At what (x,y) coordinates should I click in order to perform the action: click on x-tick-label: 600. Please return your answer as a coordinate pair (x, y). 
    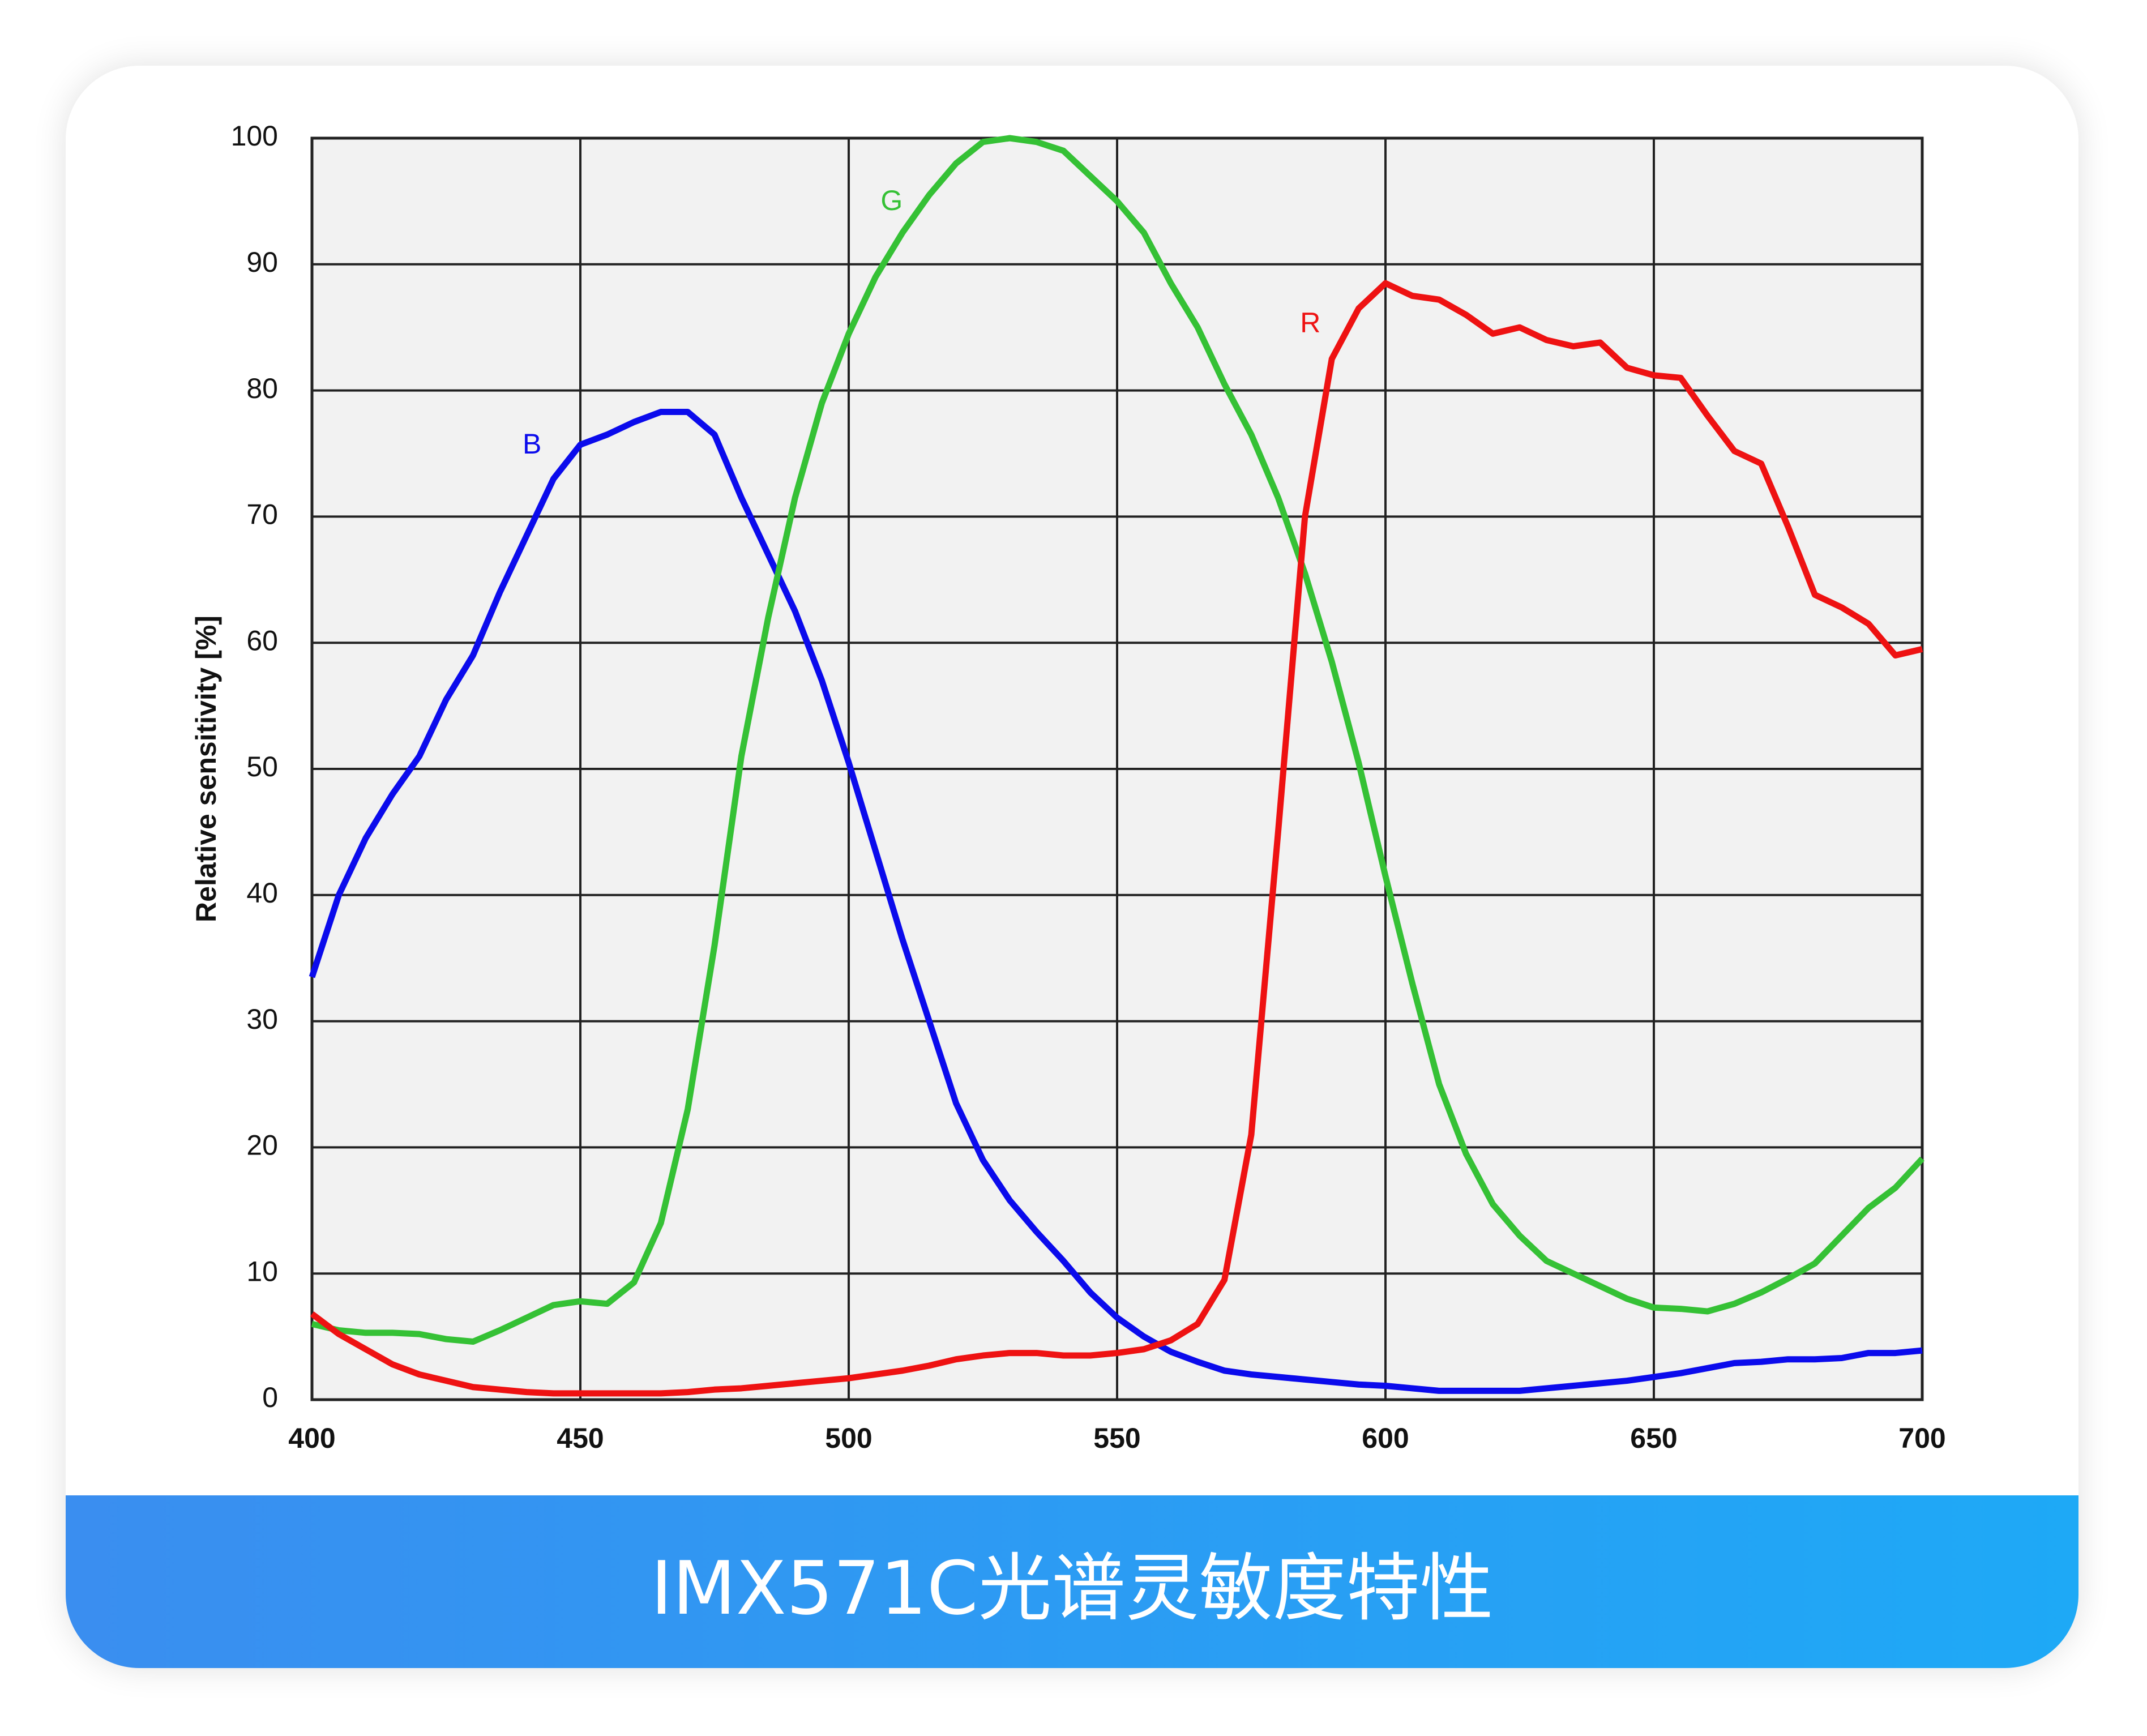
    Looking at the image, I should click on (1385, 1438).